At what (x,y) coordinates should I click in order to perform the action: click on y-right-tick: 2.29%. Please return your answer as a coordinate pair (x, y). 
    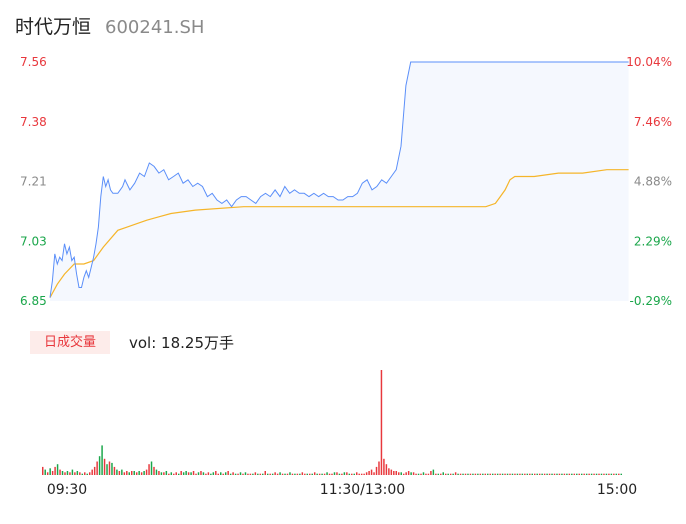
    Looking at the image, I should click on (653, 241).